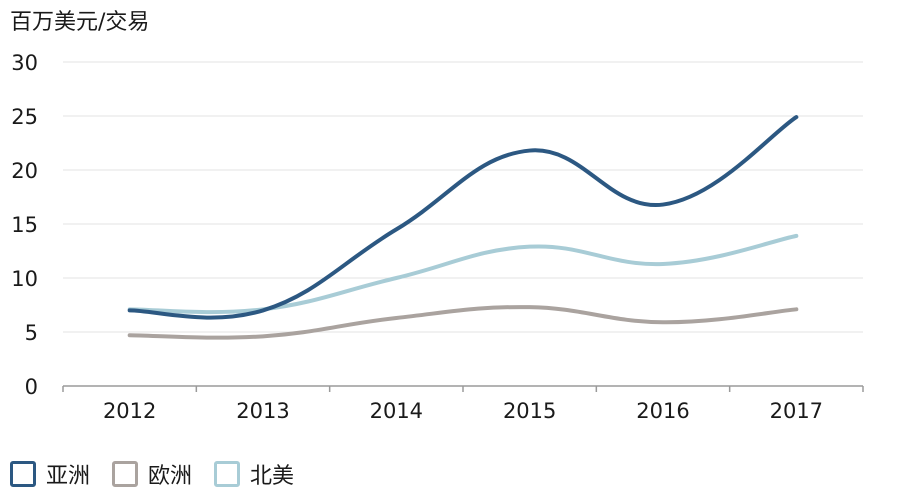 The width and height of the screenshot is (900, 500). Describe the element at coordinates (24, 117) in the screenshot. I see `y-tick-label: 25` at that location.